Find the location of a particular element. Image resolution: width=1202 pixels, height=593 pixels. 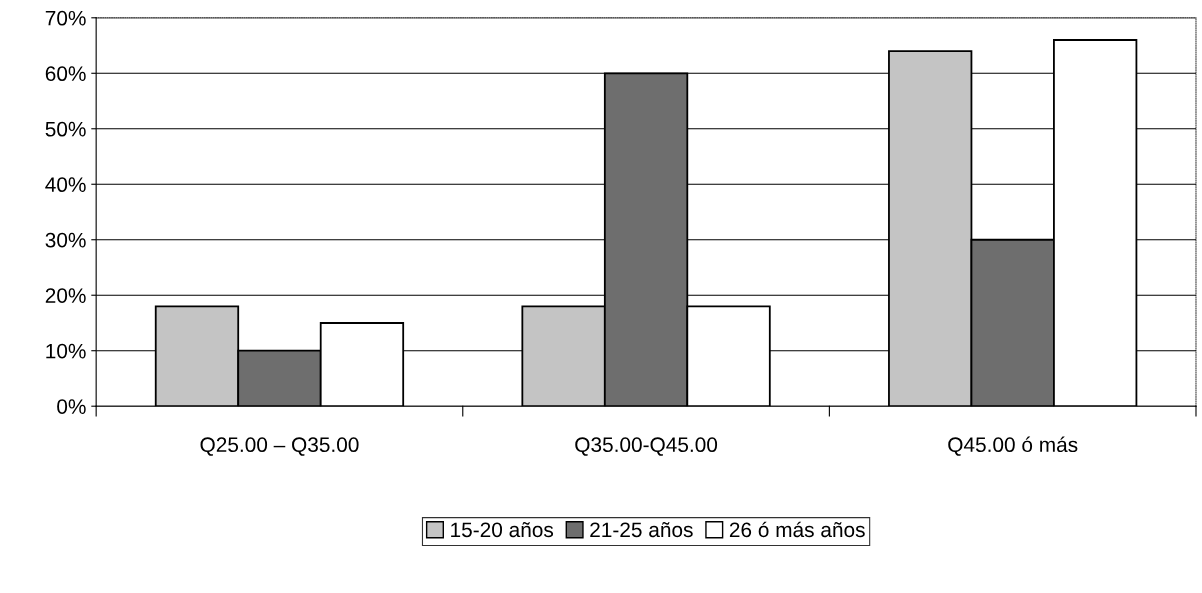

y-tick-label: 20% is located at coordinates (65, 295).